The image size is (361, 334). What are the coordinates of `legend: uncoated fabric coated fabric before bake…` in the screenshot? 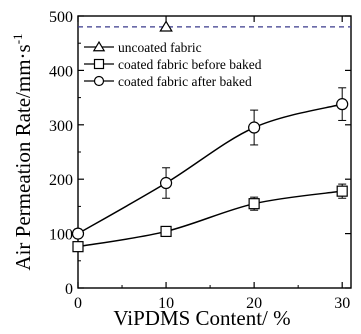 It's located at (173, 64).